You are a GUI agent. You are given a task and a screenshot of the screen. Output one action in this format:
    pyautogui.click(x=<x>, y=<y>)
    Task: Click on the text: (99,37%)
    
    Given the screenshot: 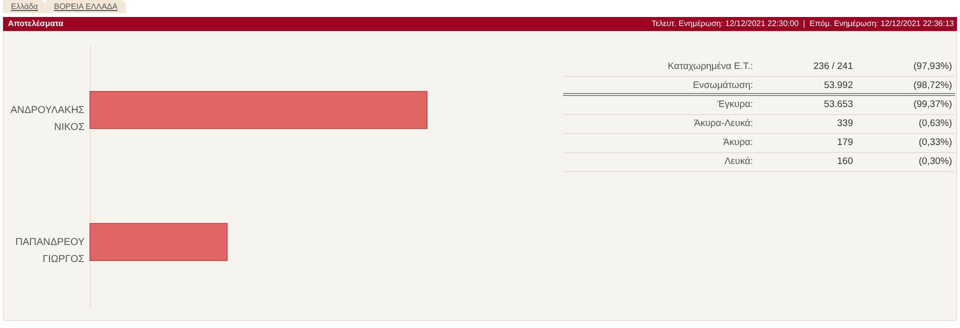 What is the action you would take?
    pyautogui.click(x=932, y=104)
    